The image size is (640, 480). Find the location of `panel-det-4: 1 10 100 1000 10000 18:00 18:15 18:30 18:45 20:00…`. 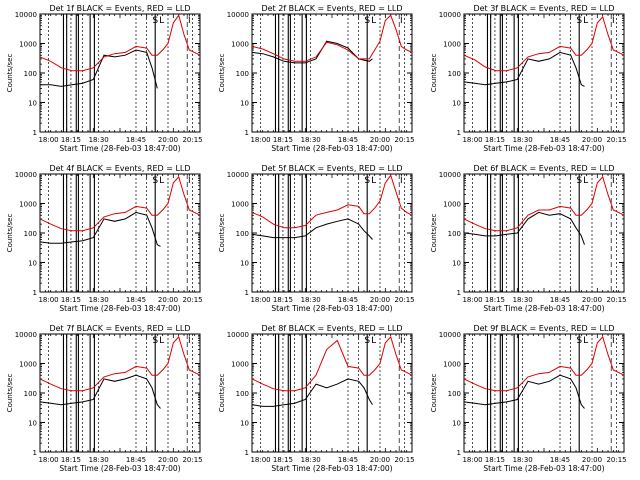

panel-det-4: 1 10 100 1000 10000 18:00 18:15 18:30 18:45 20:00… is located at coordinates (104, 238).